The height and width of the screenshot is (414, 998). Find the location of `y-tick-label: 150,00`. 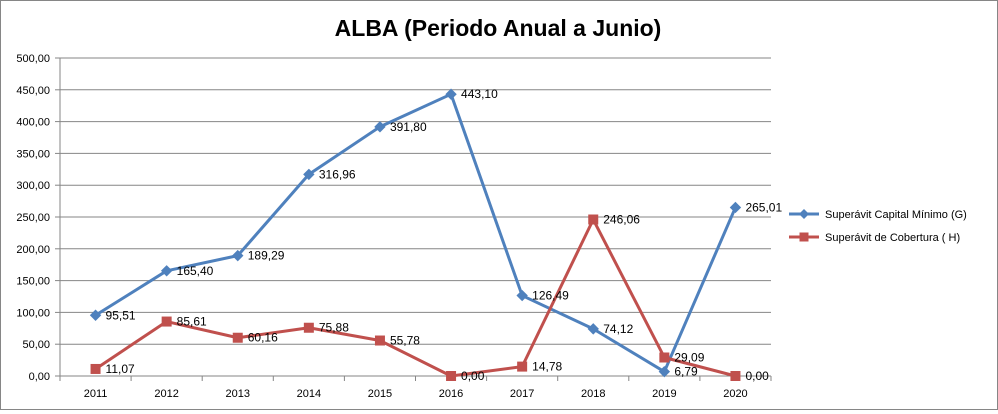

y-tick-label: 150,00 is located at coordinates (33, 282).